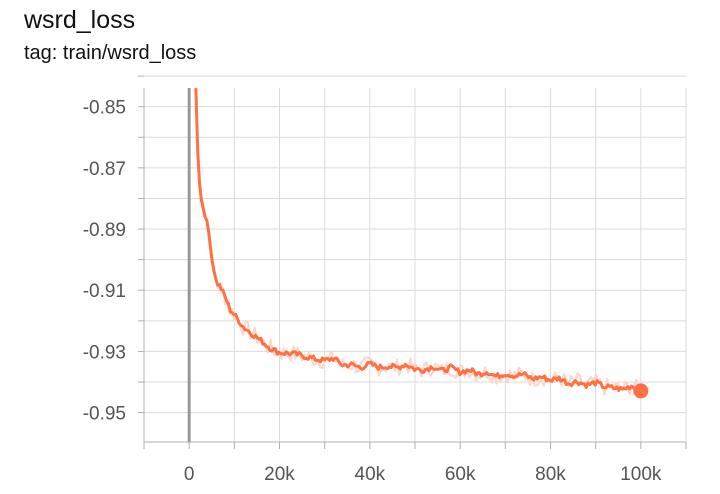  What do you see at coordinates (104, 291) in the screenshot?
I see `y-tick-label: -0.91` at bounding box center [104, 291].